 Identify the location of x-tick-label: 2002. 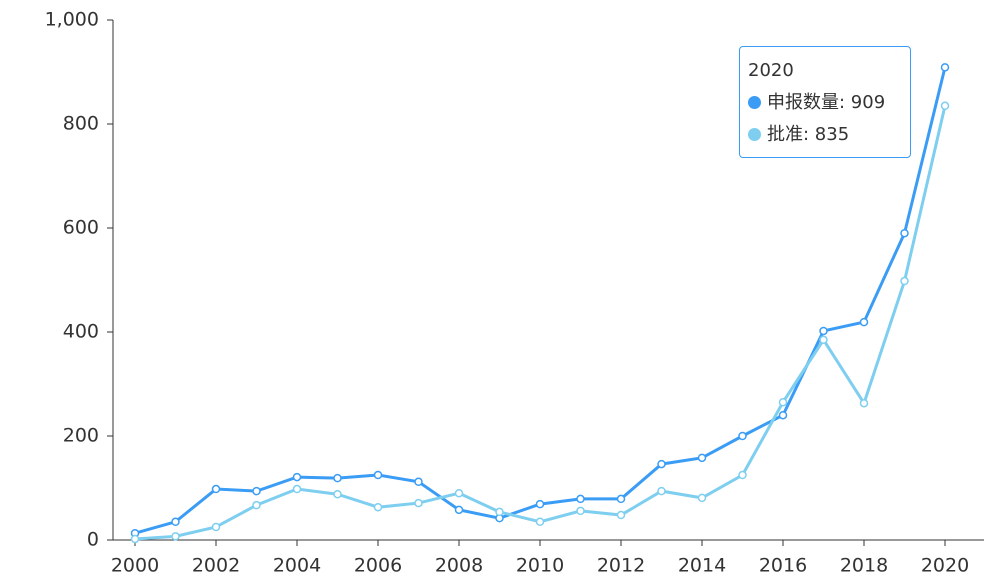
(216, 566).